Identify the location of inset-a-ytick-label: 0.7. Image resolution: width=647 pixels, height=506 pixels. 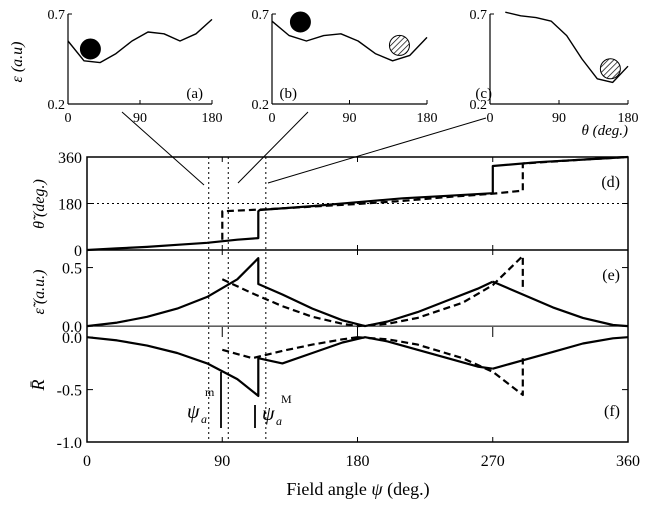
(57, 15).